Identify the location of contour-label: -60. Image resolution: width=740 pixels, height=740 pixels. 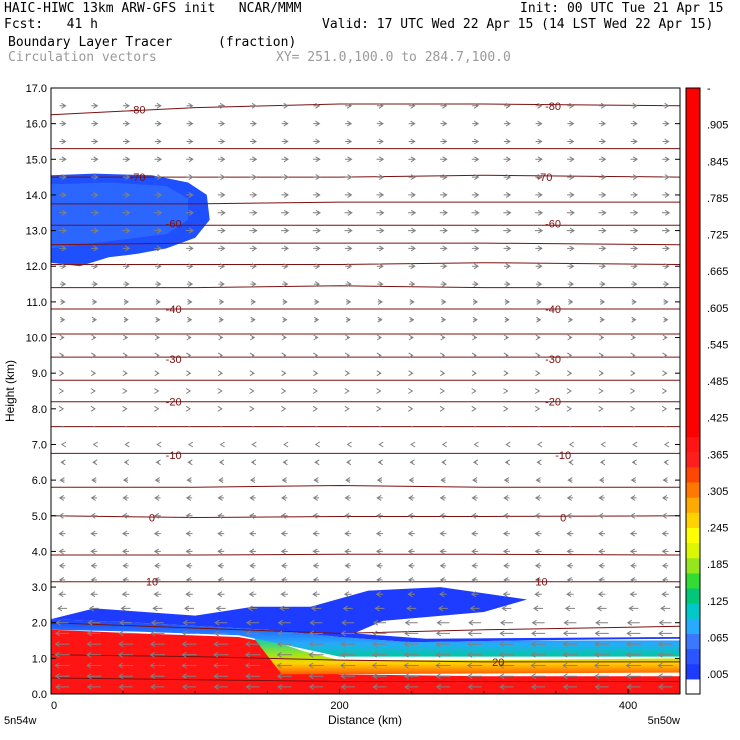
(553, 224).